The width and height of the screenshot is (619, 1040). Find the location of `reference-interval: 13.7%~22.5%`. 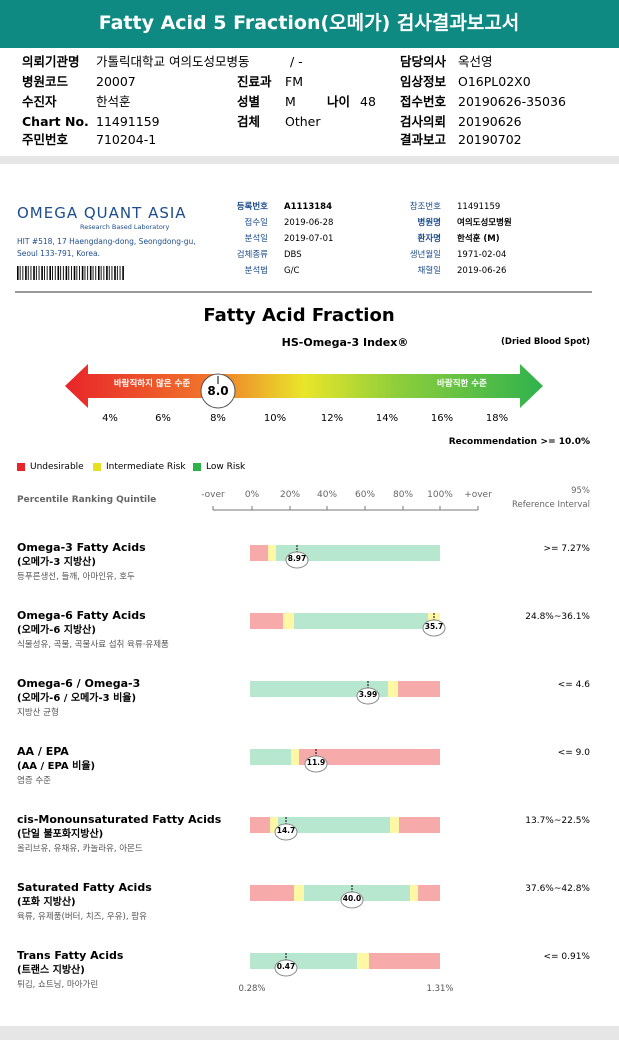

reference-interval: 13.7%~22.5% is located at coordinates (557, 821).